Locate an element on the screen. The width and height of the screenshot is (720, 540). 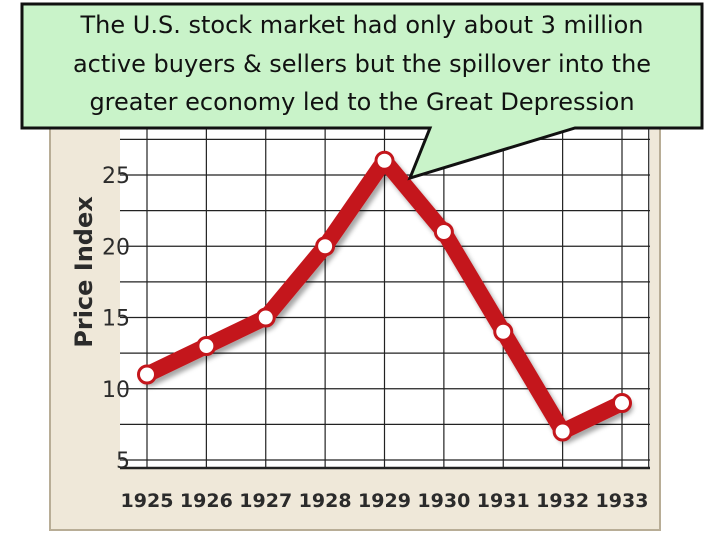
y-tick-labels: 5 10 15 20 25 is located at coordinates (116, 319).